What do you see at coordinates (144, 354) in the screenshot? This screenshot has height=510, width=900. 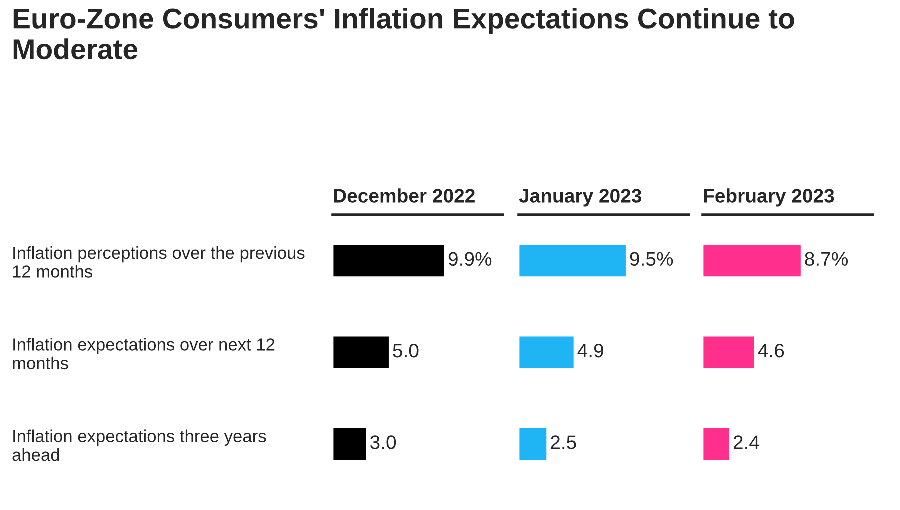 I see `y-tick-label: Inflation expectations over next 12 months` at bounding box center [144, 354].